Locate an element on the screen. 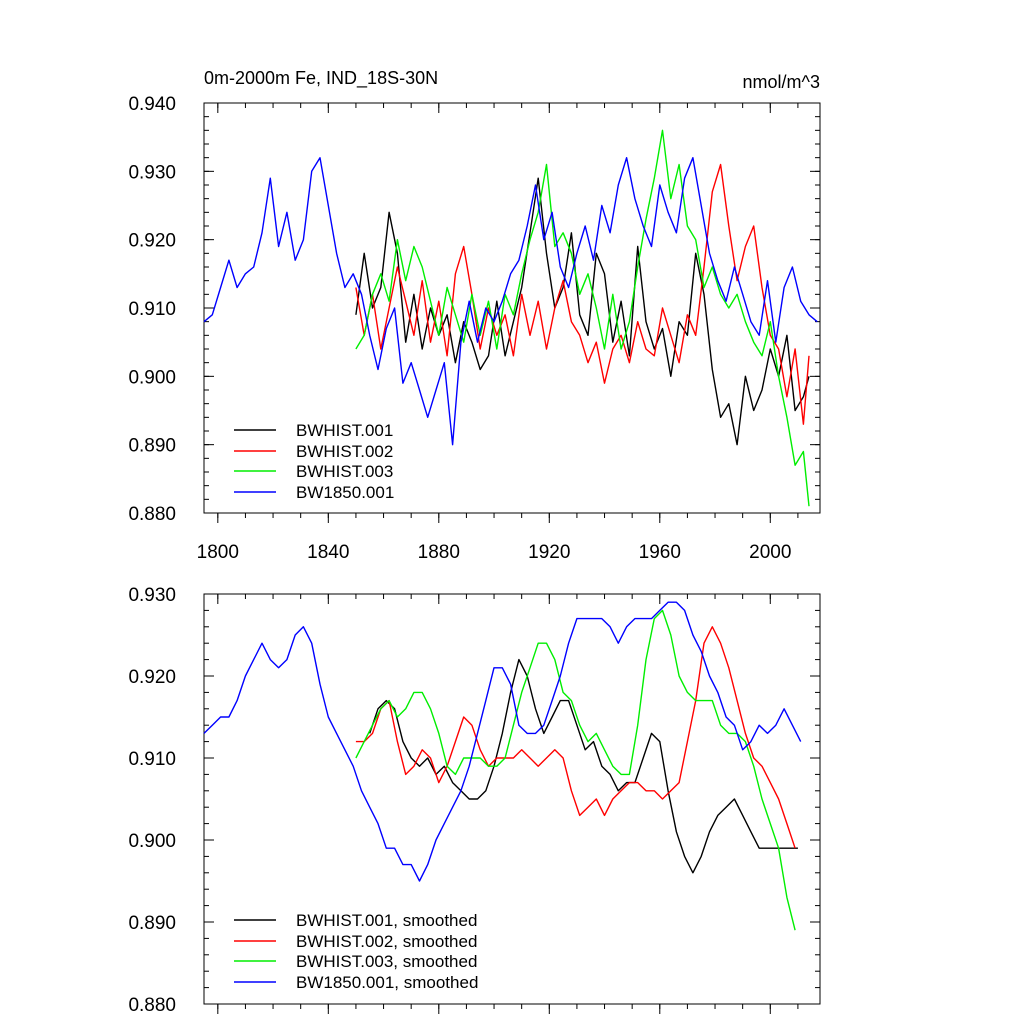  bottom-ytick-label: 0.910 is located at coordinates (152, 759).